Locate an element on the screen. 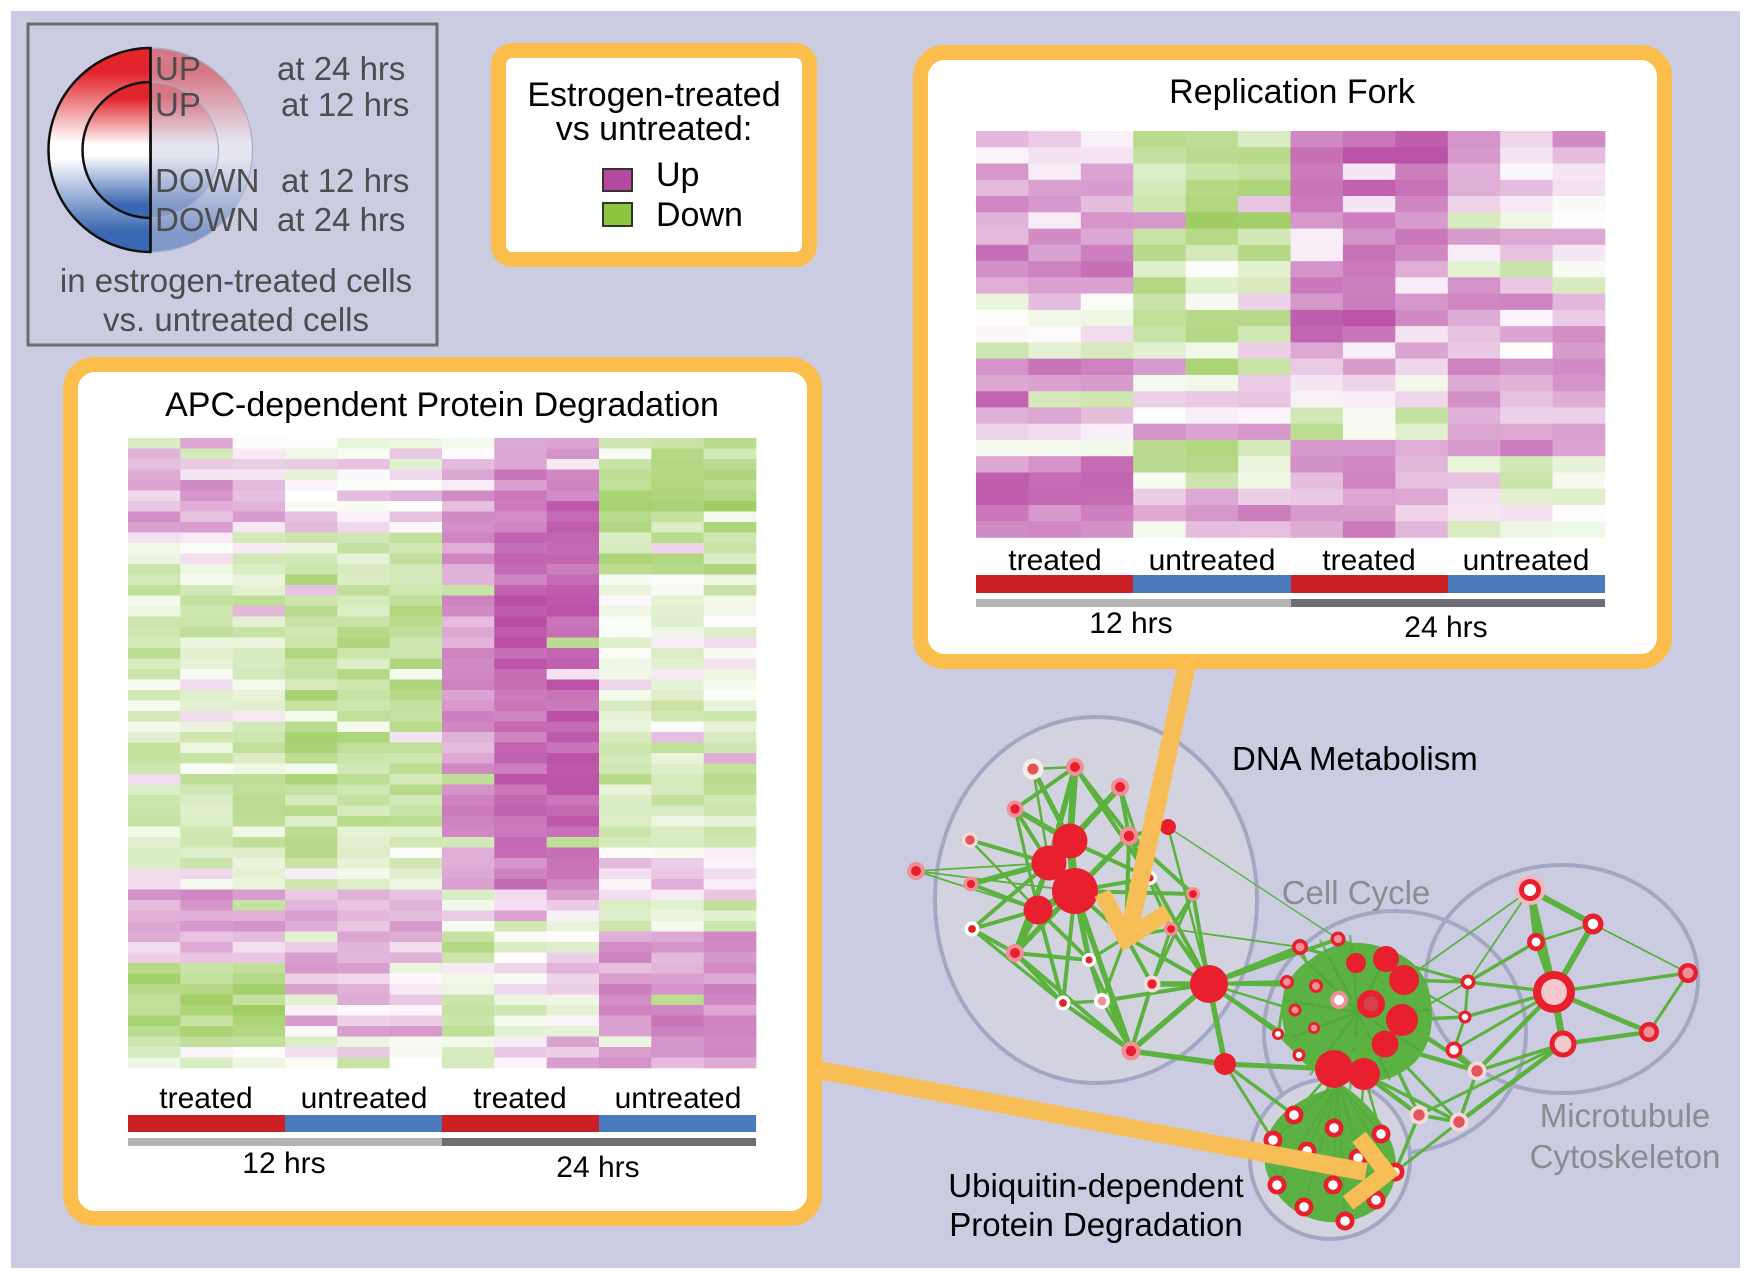  svg-text: Cell Cycle is located at coordinates (1356, 892).